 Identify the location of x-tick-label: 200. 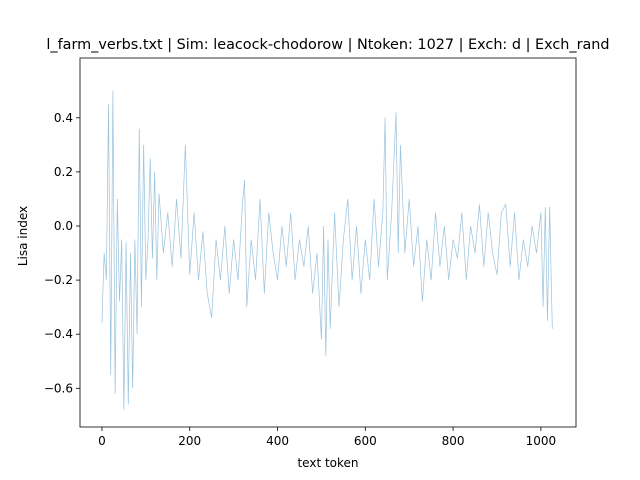
(189, 441).